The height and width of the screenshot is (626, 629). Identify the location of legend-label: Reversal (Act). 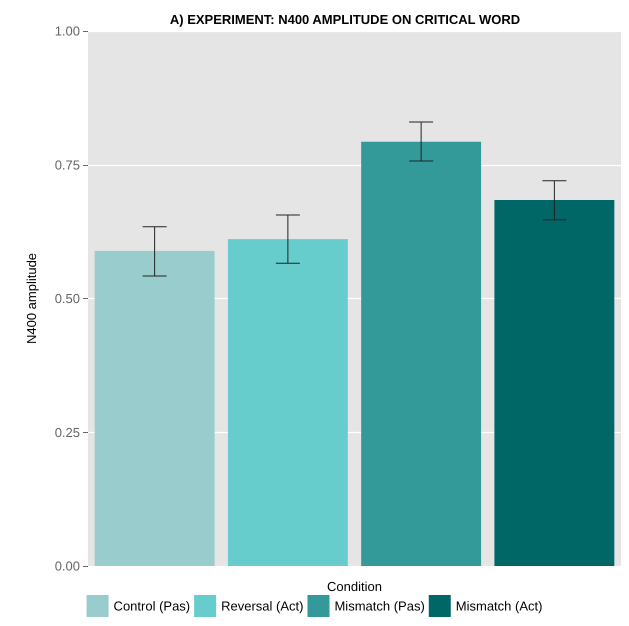
(262, 606).